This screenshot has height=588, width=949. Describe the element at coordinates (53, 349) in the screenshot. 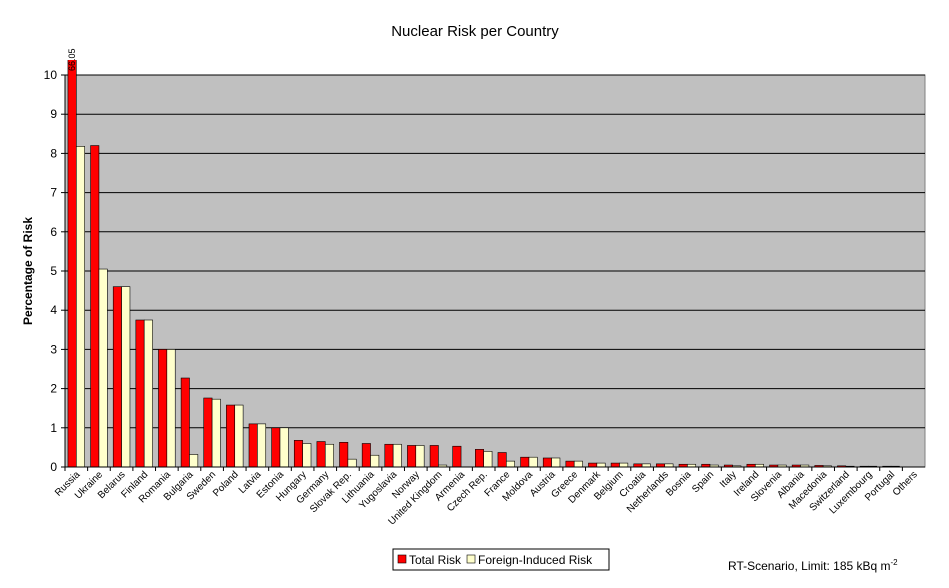

I see `y-tick-label: 3` at that location.